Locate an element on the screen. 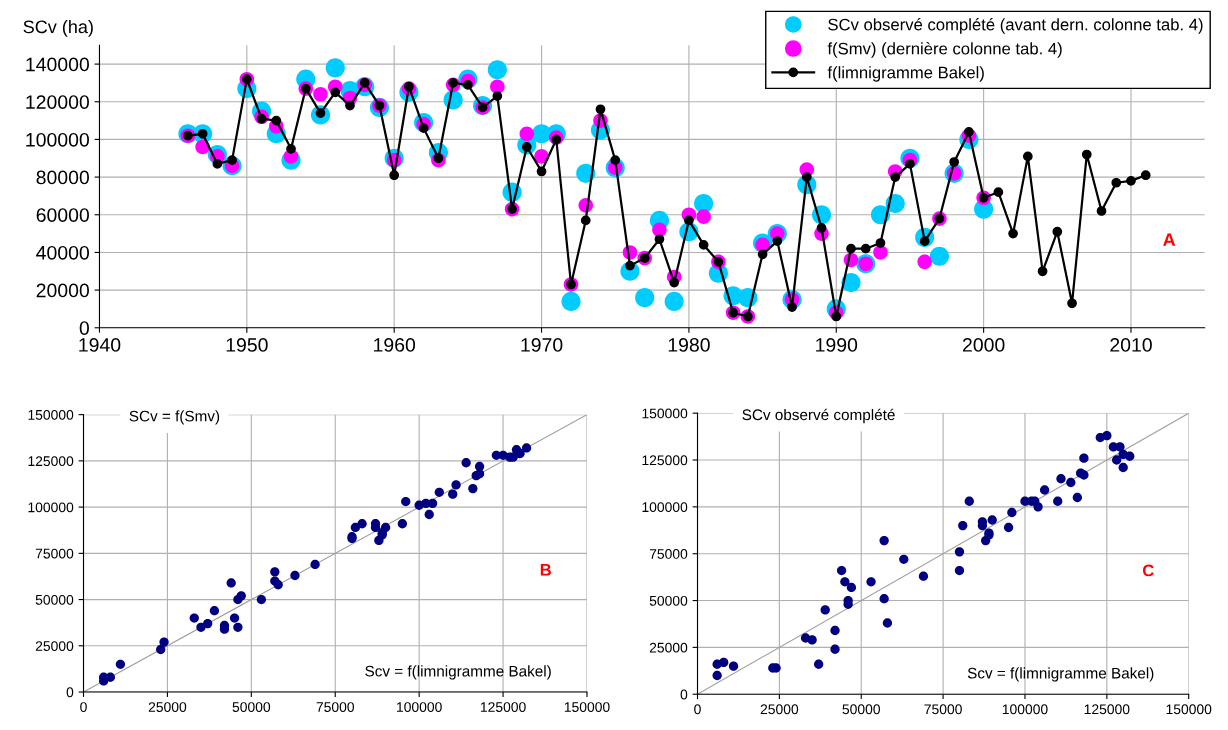 This screenshot has height=730, width=1228. x-tick-label: 1960 is located at coordinates (395, 345).